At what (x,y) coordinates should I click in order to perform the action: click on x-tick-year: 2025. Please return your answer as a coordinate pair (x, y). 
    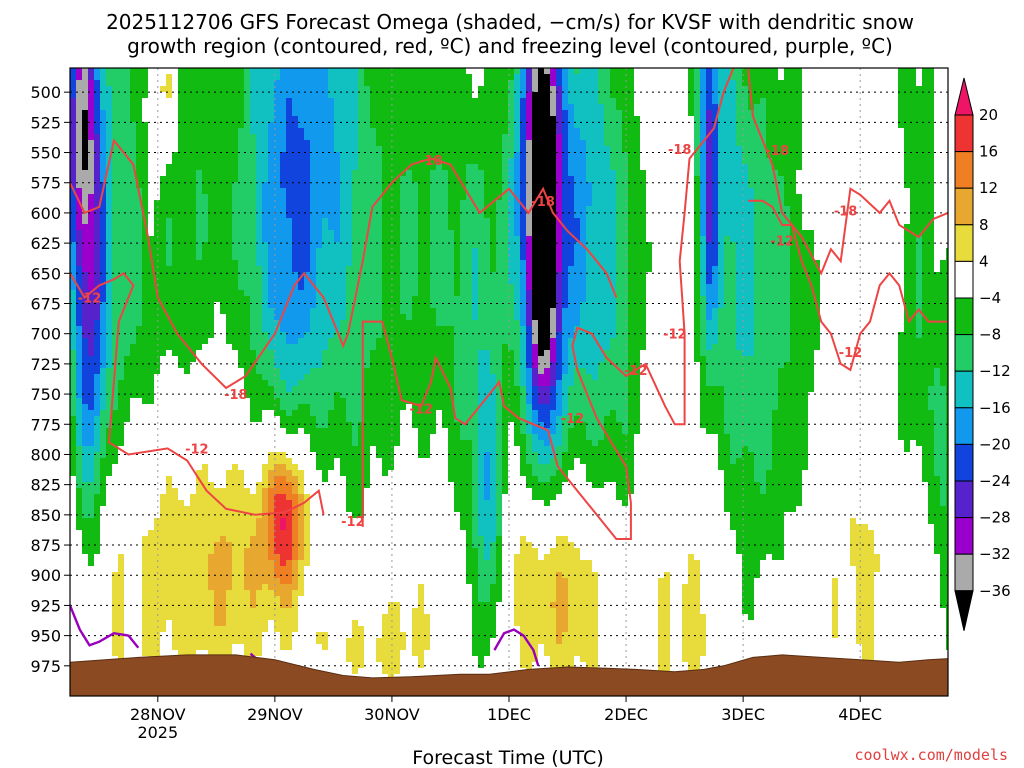
    Looking at the image, I should click on (157, 732).